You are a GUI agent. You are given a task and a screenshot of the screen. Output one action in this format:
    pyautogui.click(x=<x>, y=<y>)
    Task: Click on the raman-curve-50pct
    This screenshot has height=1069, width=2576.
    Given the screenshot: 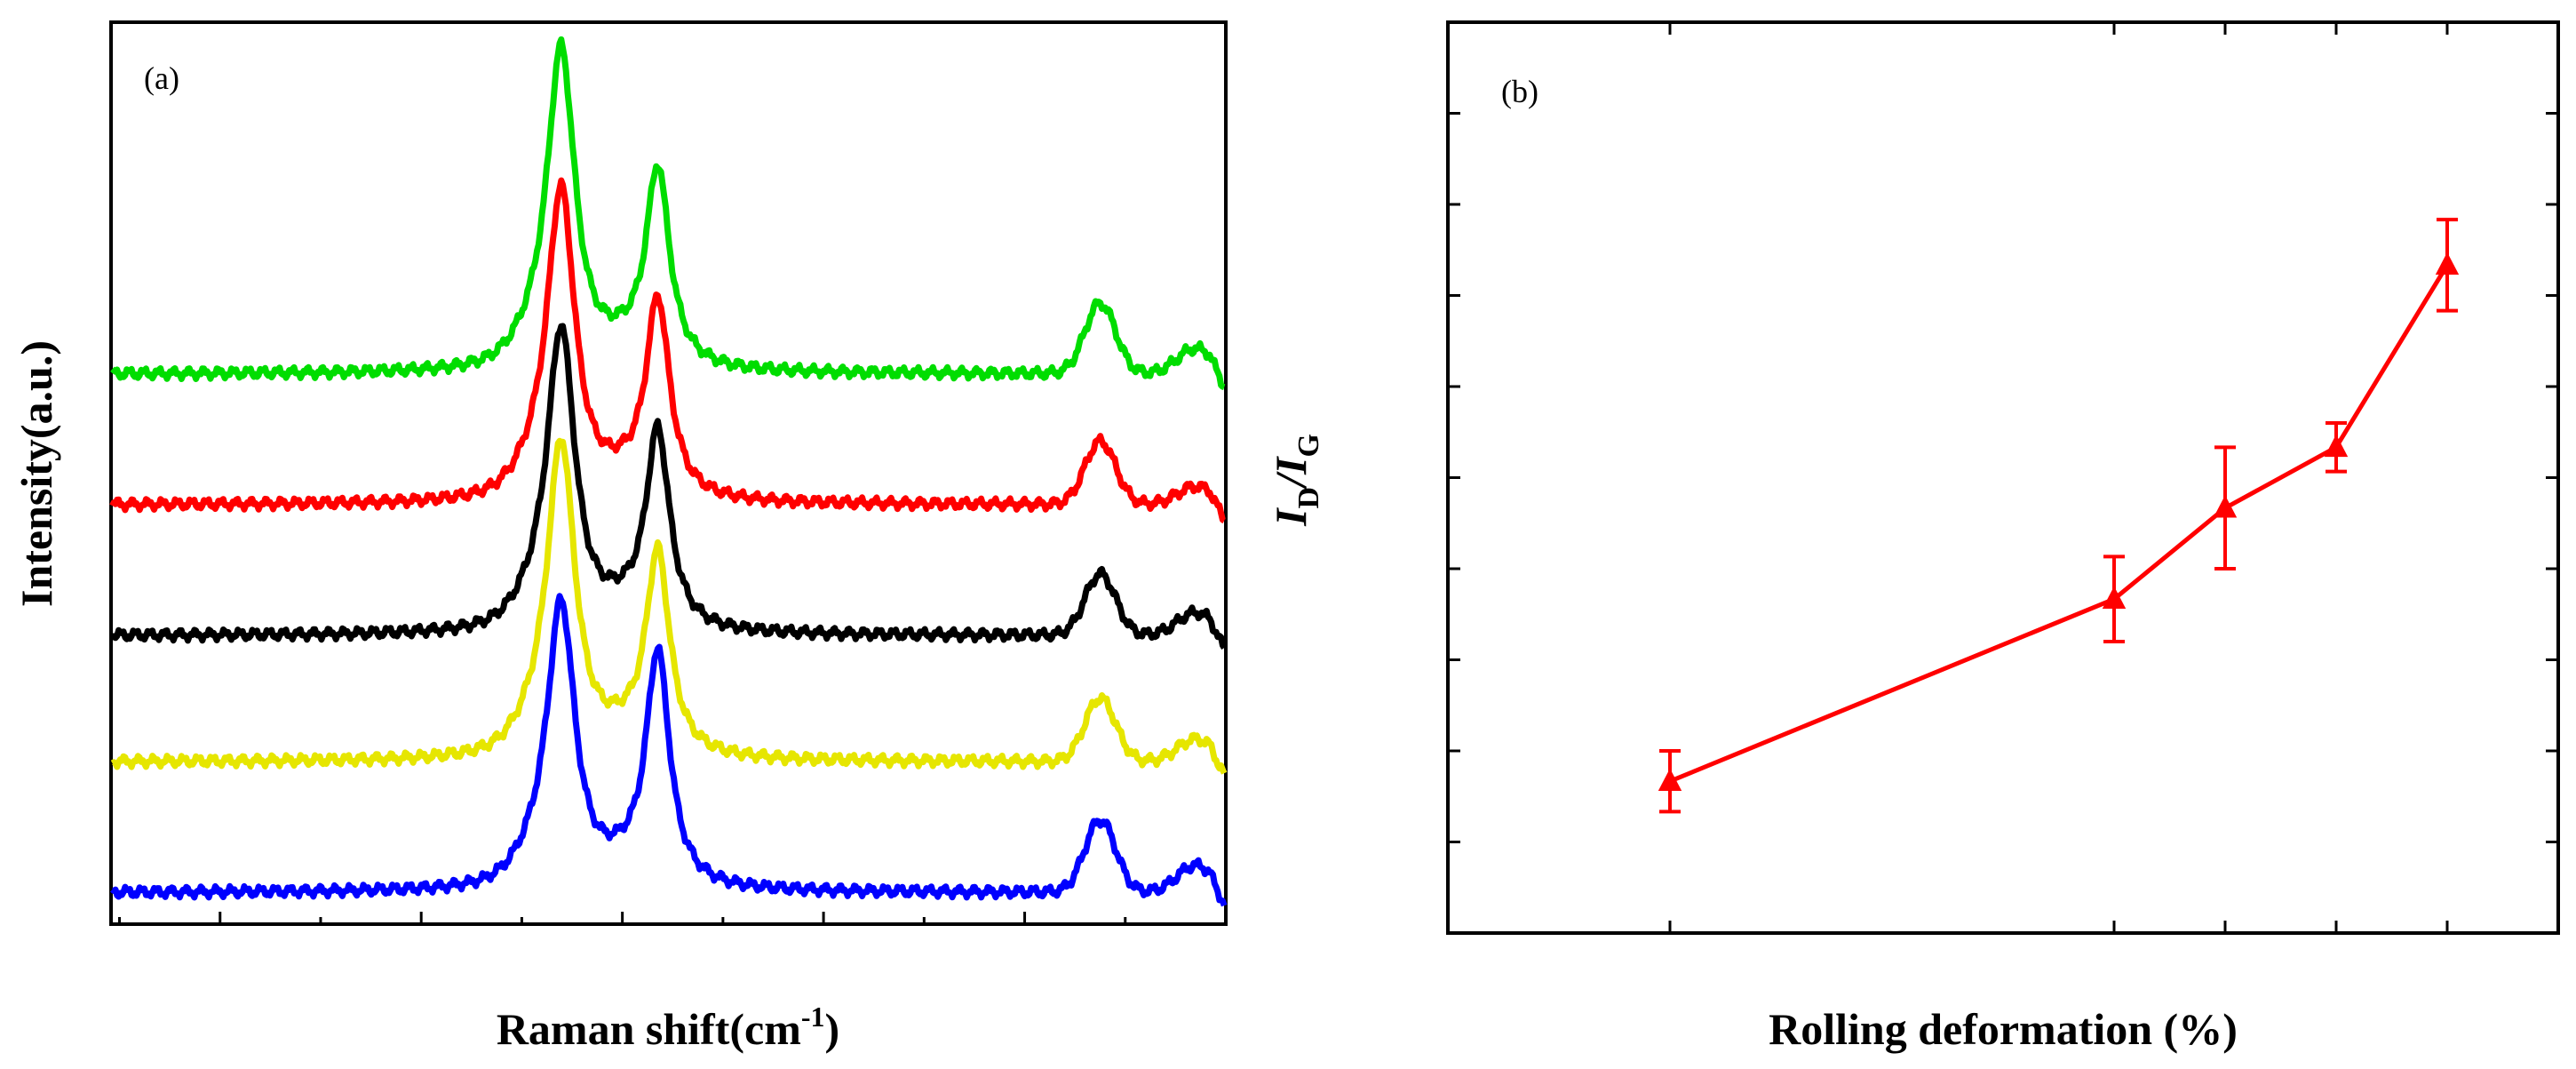 What is the action you would take?
    pyautogui.click(x=668, y=486)
    